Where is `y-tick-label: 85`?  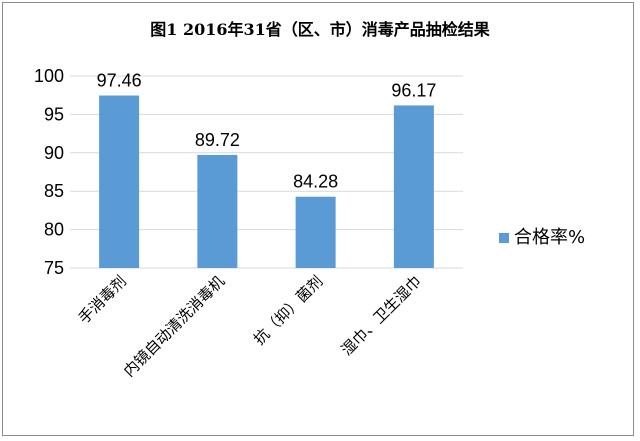
y-tick-label: 85 is located at coordinates (54, 191).